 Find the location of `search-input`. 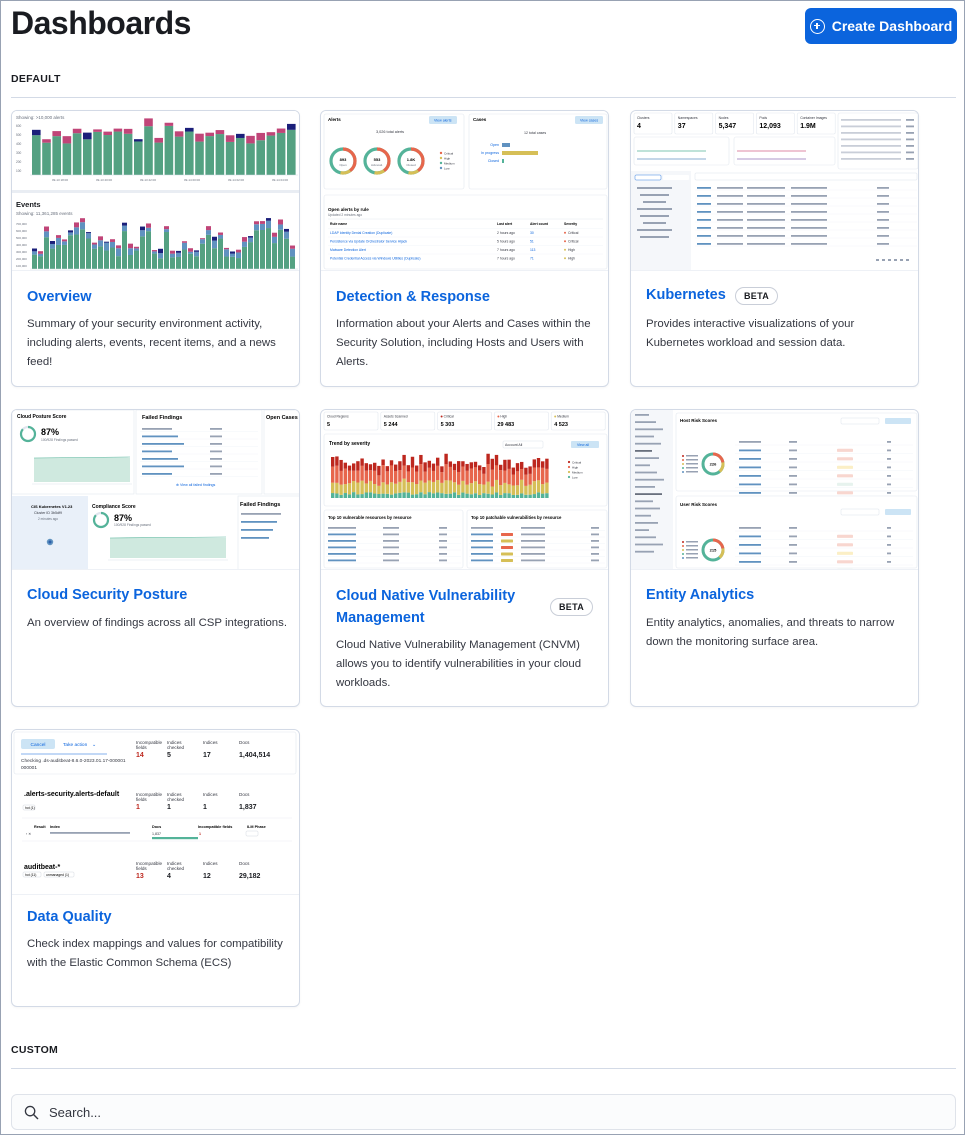

search-input is located at coordinates (489, 1112).